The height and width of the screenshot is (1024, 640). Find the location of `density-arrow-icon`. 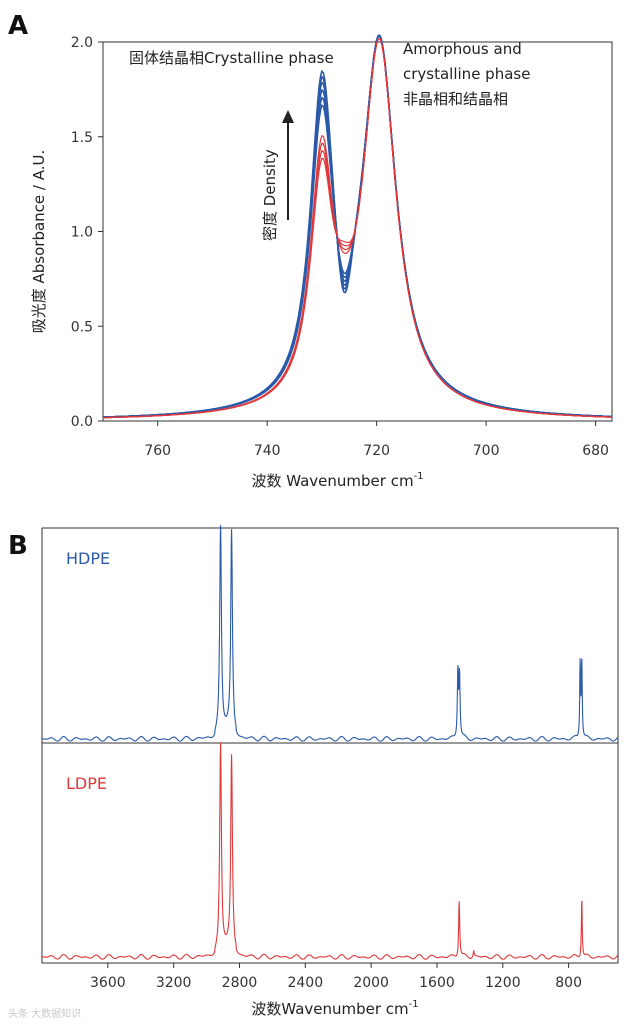

density-arrow-icon is located at coordinates (288, 116).